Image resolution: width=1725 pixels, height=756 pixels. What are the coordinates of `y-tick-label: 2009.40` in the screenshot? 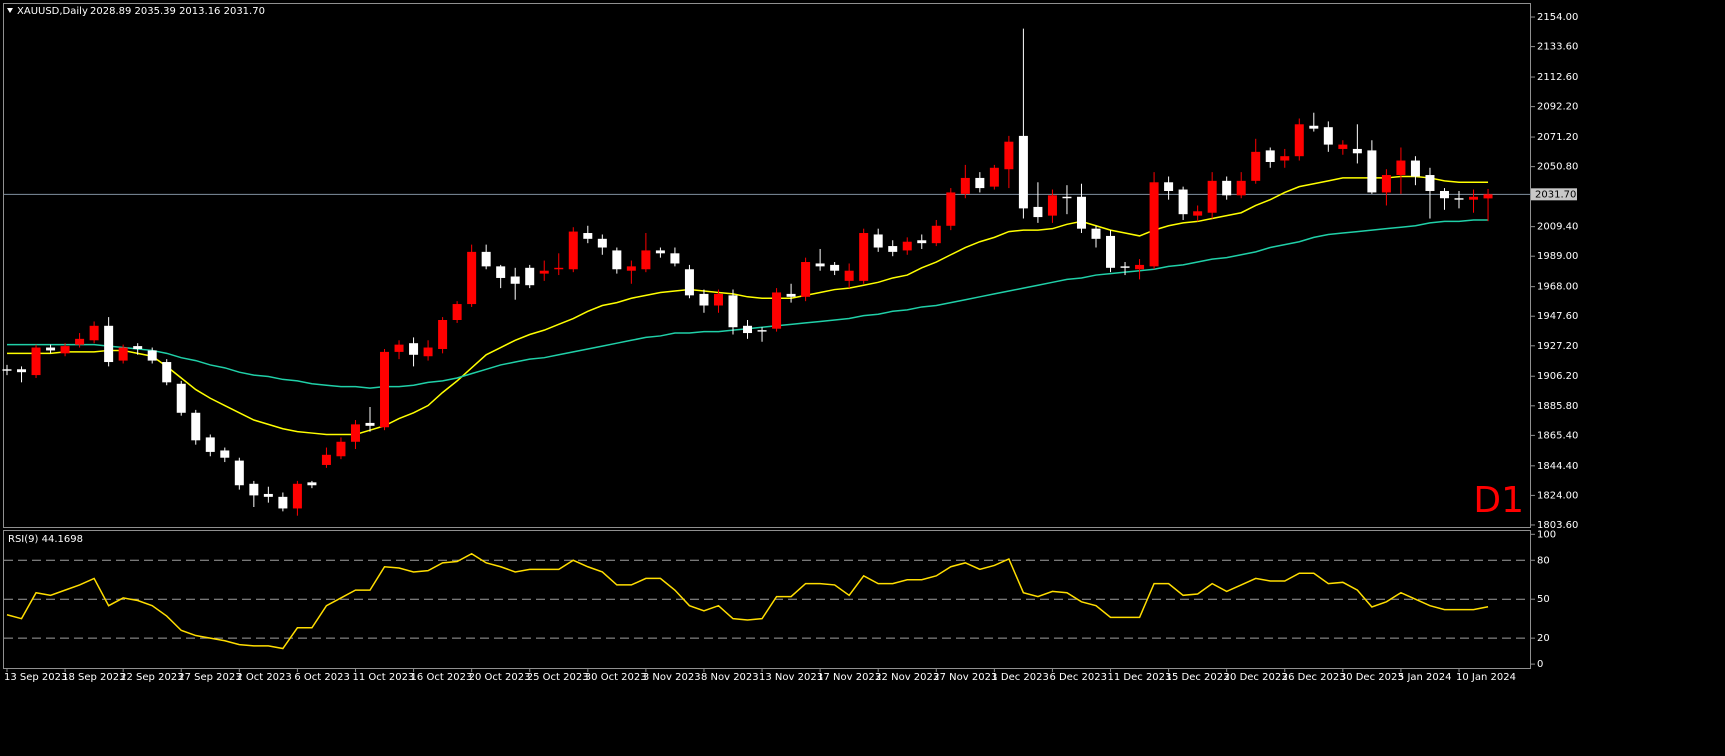 It's located at (1557, 227).